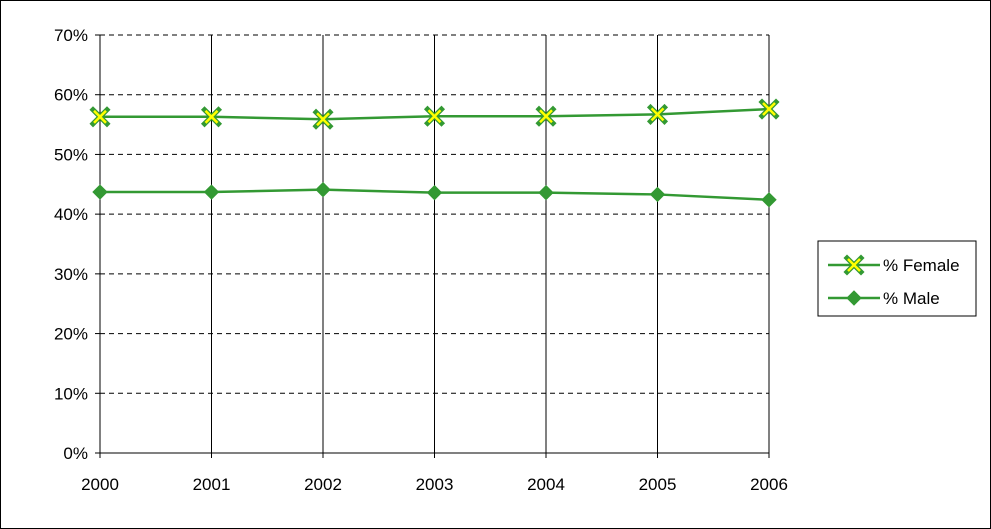 The height and width of the screenshot is (529, 991). I want to click on x-tick-label: 2000, so click(100, 484).